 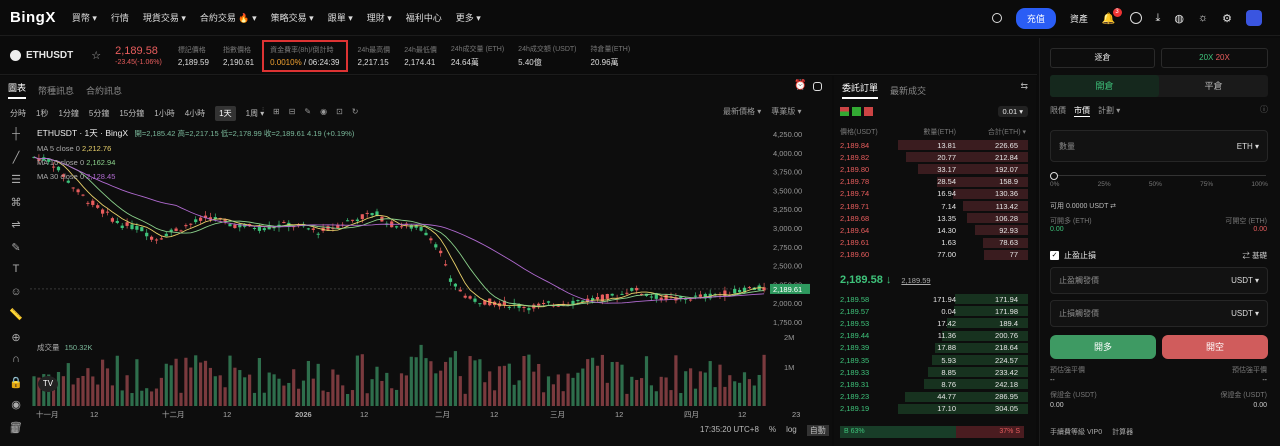 I want to click on bid-row: 2,189.44 11.36 200.76, so click(x=931, y=336).